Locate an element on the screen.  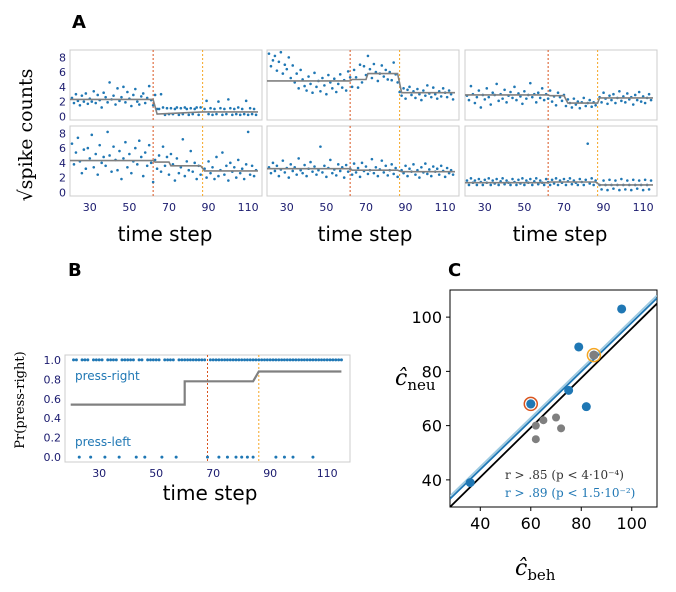
annotation-all: r > .85 (p < 4·10⁻⁴) is located at coordinates (564, 475).